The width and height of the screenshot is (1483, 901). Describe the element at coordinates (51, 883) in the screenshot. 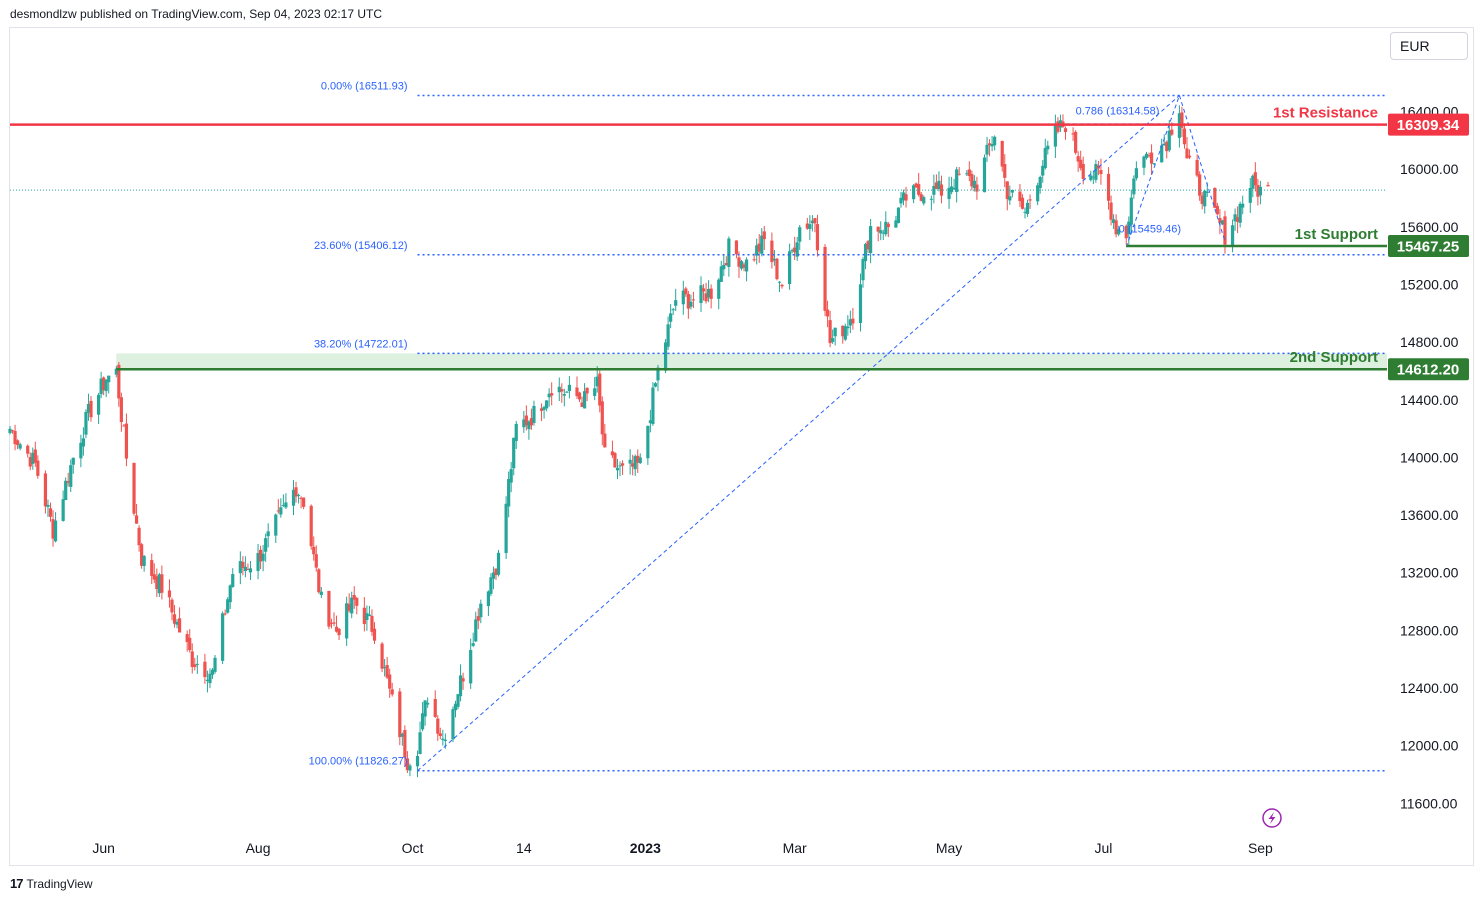

I see `tradingview-footer: 17 TradingView` at that location.